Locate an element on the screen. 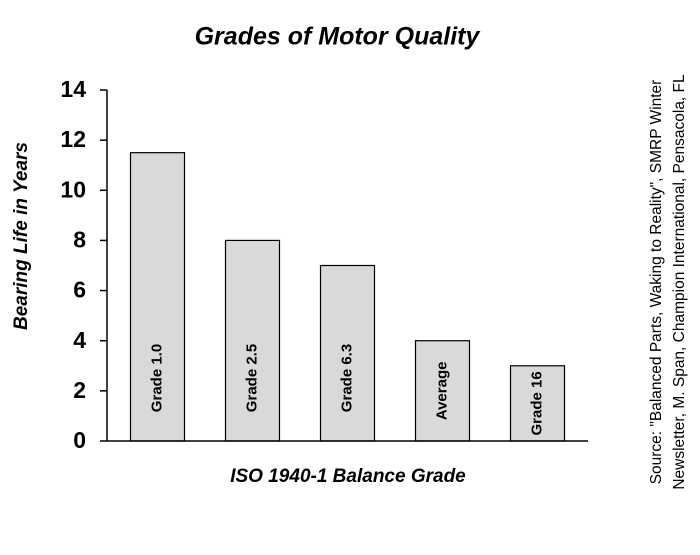  y-tick-label: 10 is located at coordinates (73, 189).